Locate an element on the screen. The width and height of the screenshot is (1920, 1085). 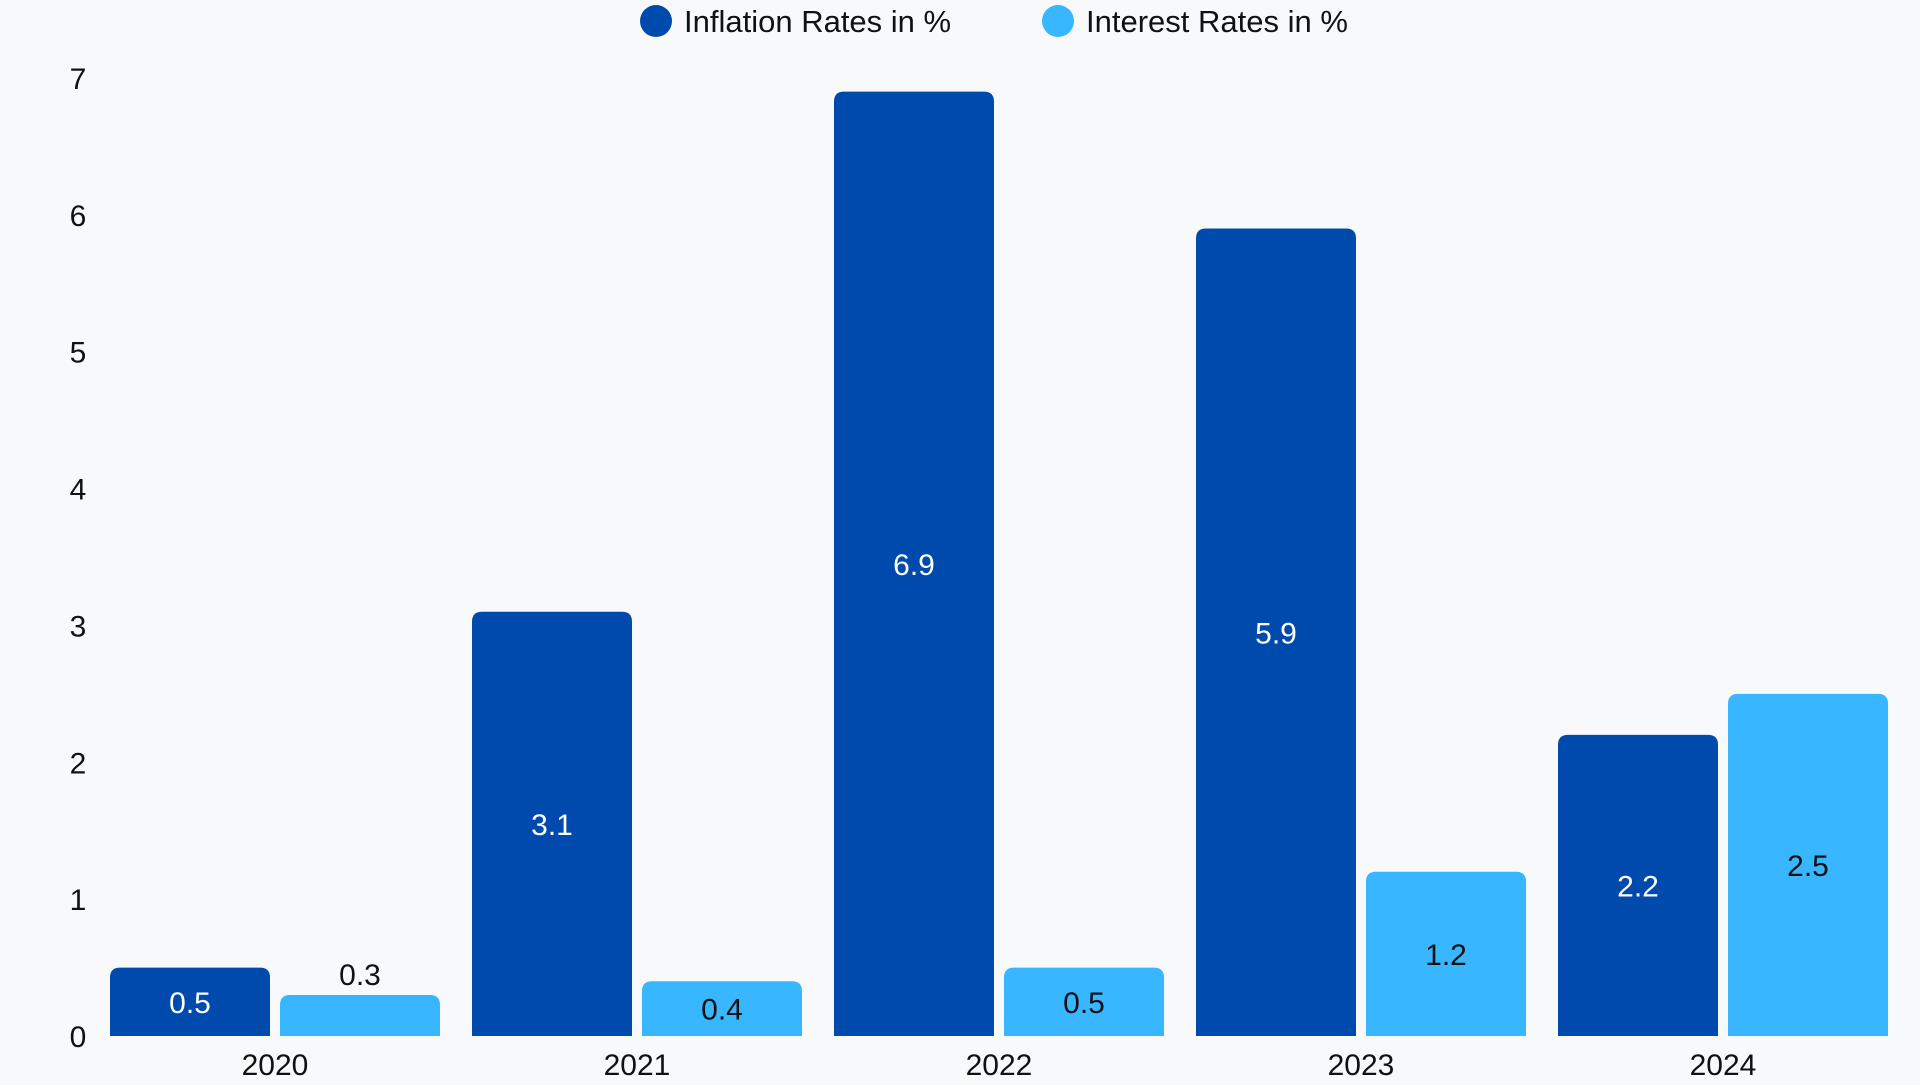
data-label: 0.3 is located at coordinates (360, 975).